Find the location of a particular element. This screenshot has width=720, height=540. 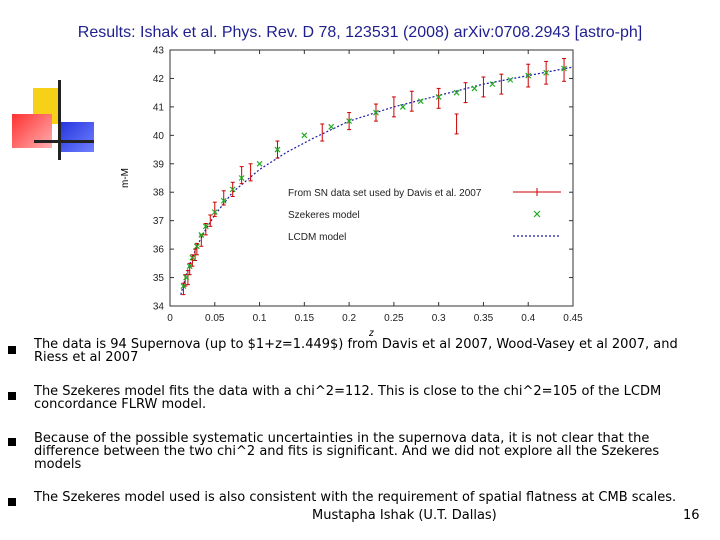

legend-label: Szekeres model is located at coordinates (324, 215).